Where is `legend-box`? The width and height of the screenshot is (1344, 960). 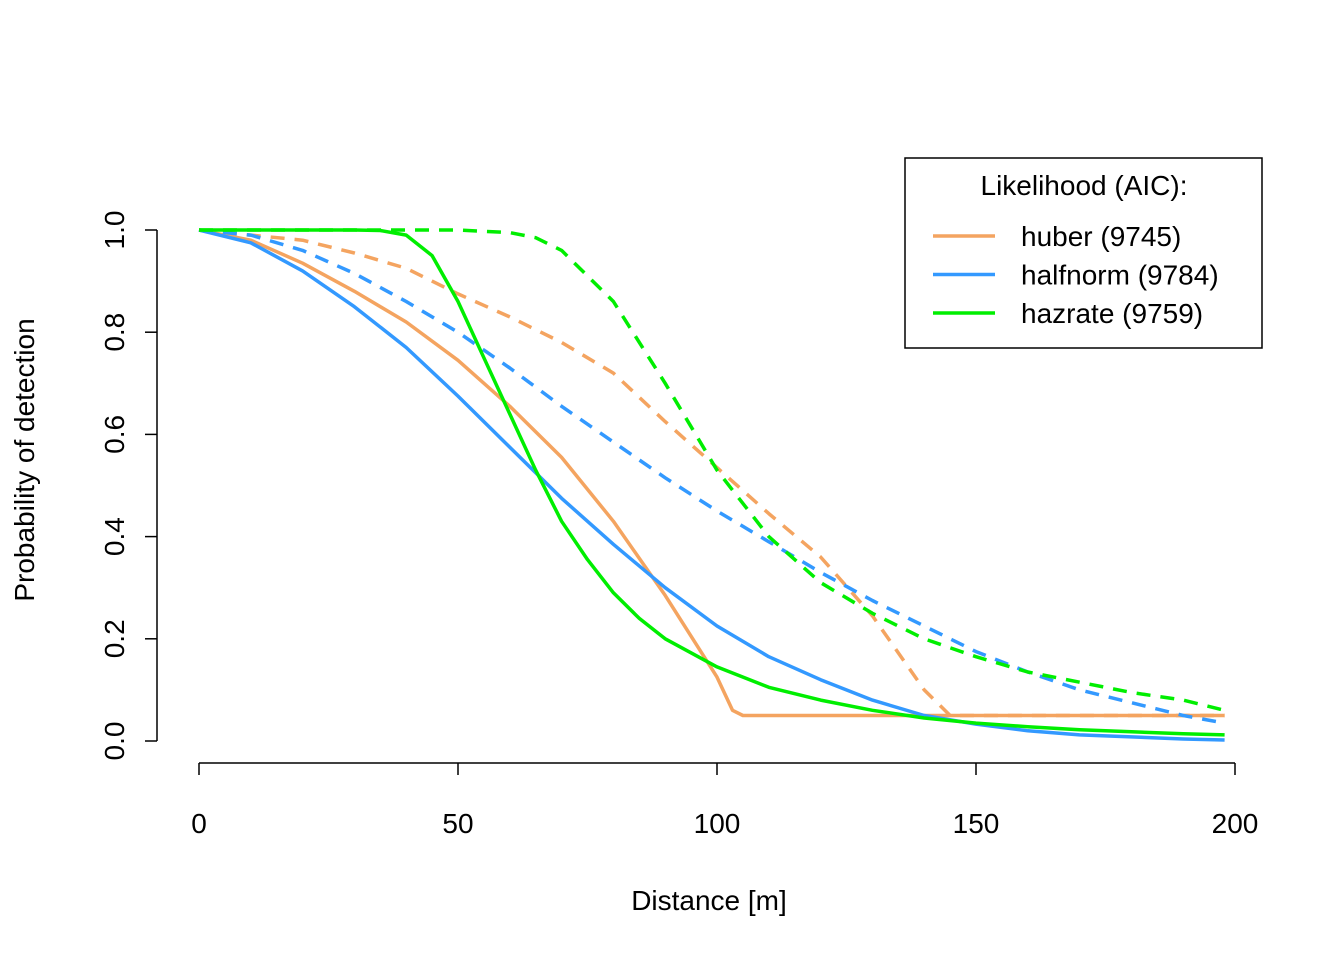 legend-box is located at coordinates (1083, 253).